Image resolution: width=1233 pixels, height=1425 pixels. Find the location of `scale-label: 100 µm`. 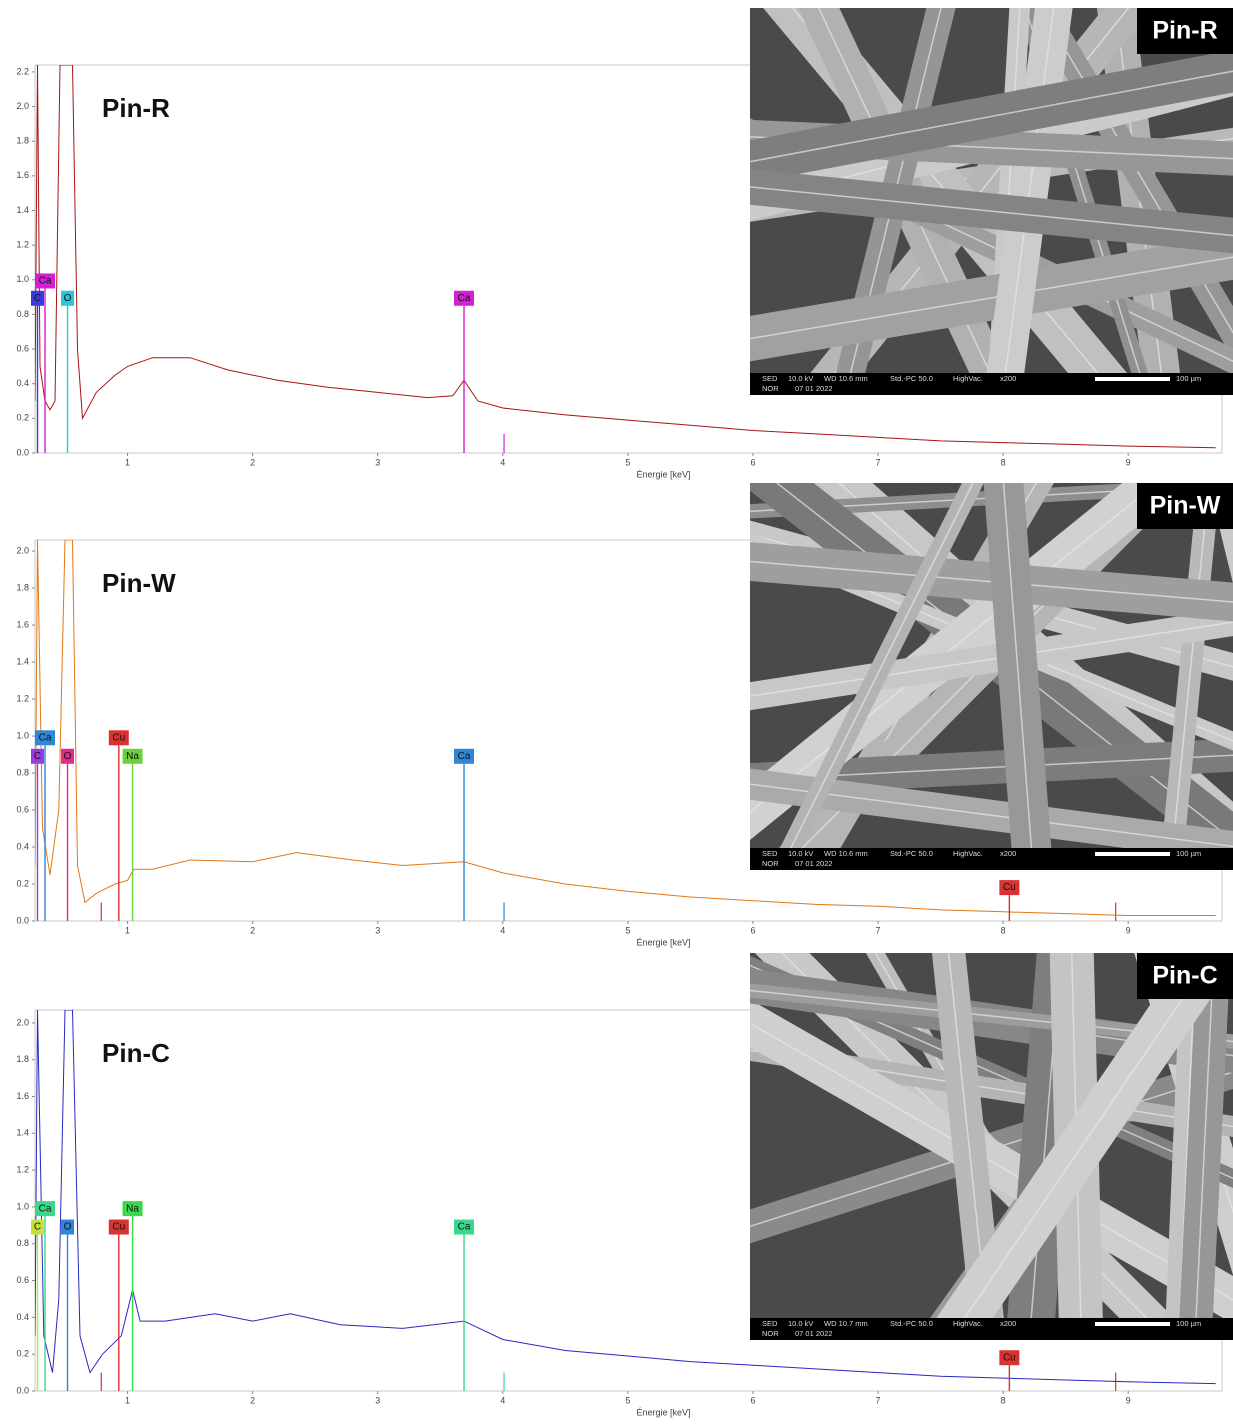

scale-label: 100 µm is located at coordinates (1188, 1323).